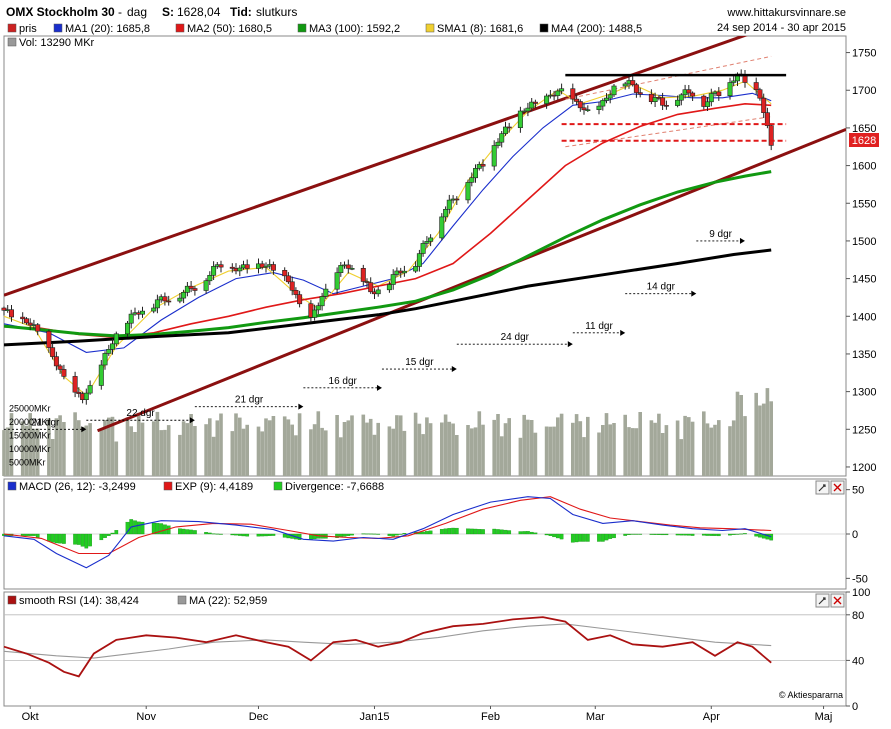  What do you see at coordinates (864, 167) in the screenshot?
I see `price-tick-label: 1600` at bounding box center [864, 167].